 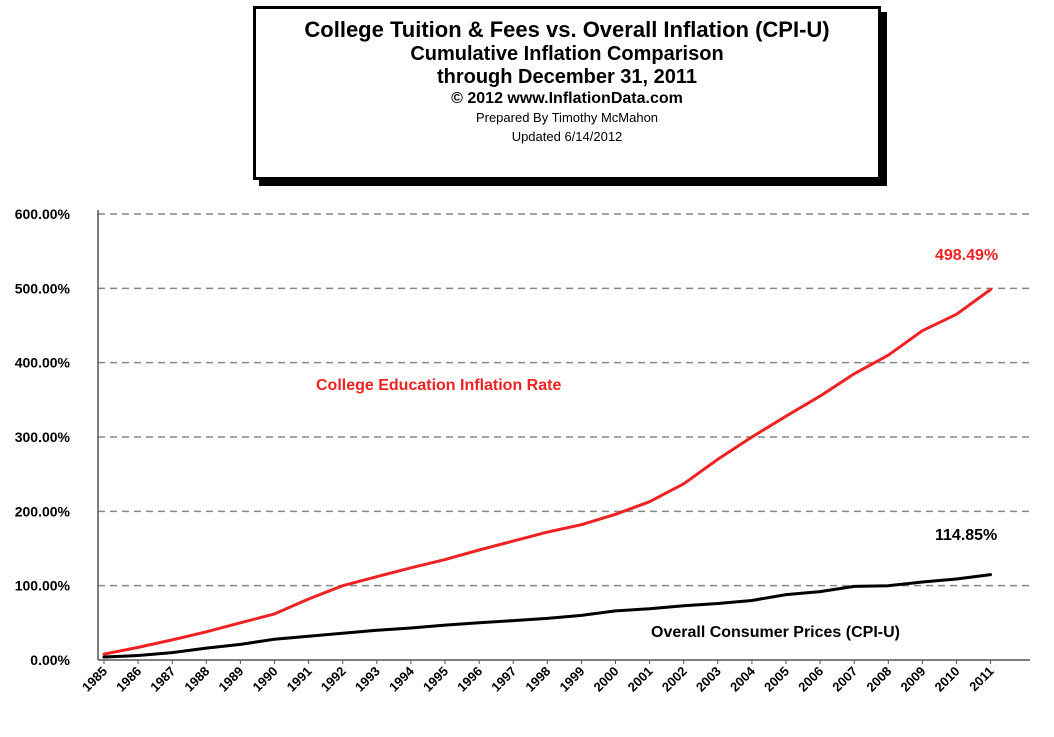 I want to click on x-tick-label-2002: 2002, so click(x=674, y=679).